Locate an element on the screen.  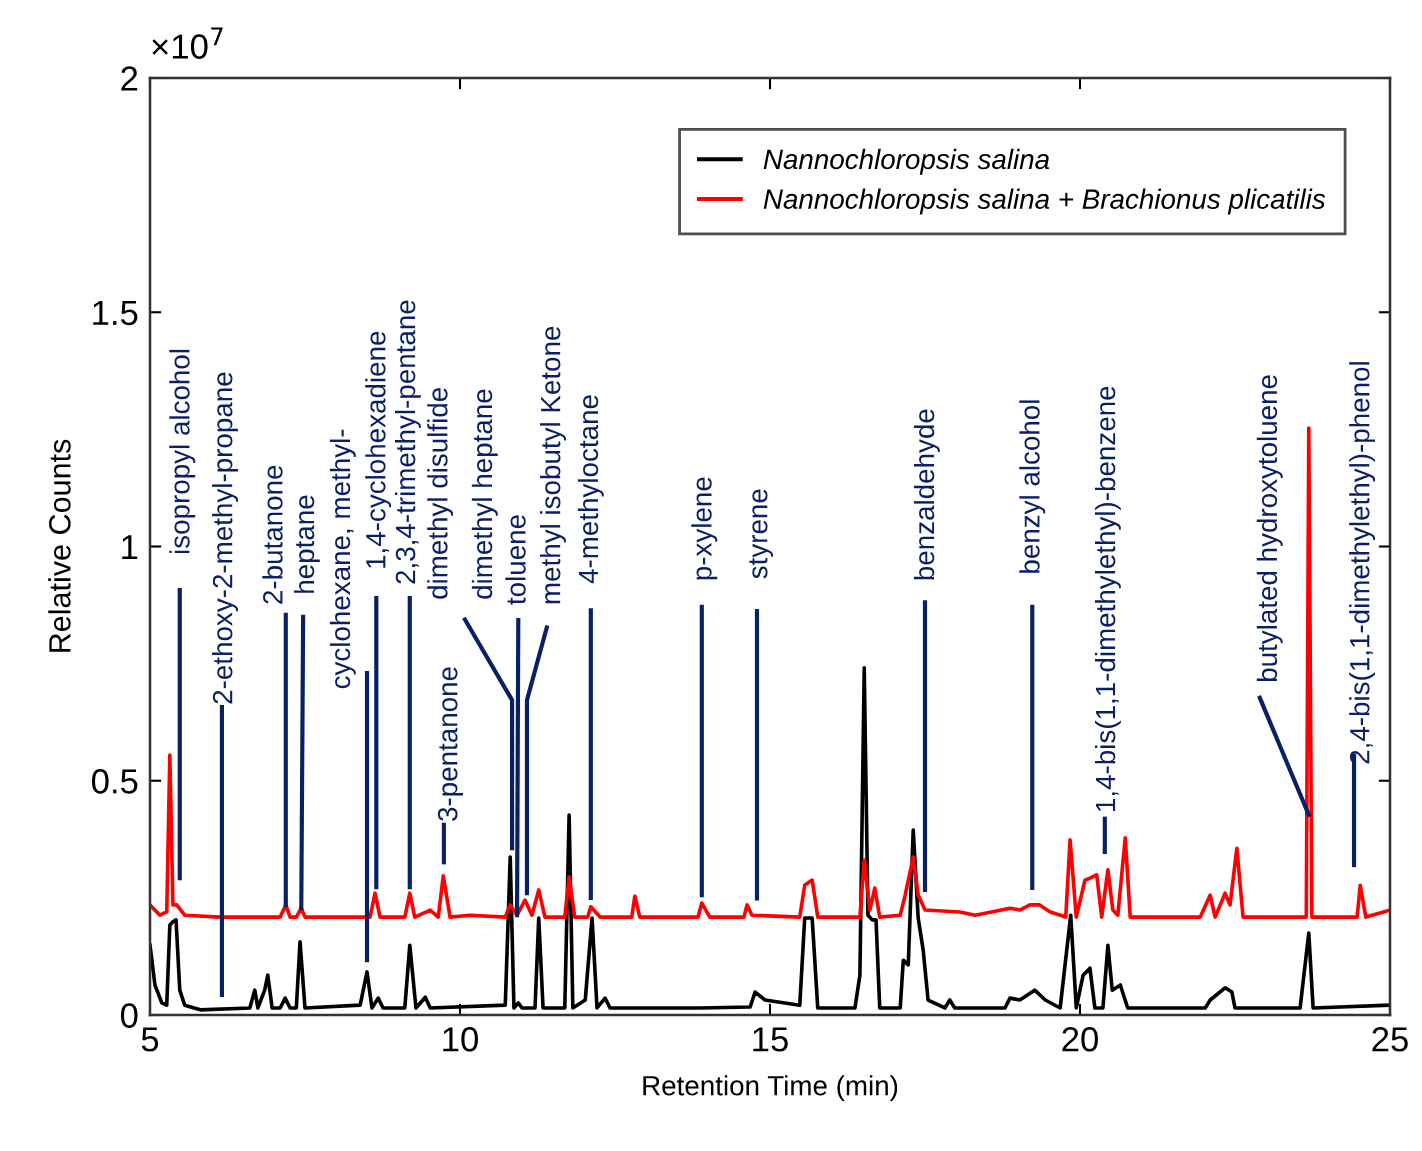
annotation: heptane is located at coordinates (306, 544).